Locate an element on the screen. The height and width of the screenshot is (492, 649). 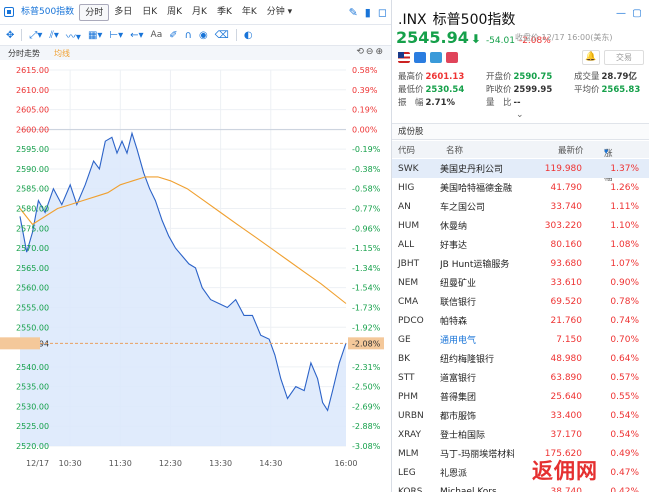
col-name: 名称 is located at coordinates (455, 151).